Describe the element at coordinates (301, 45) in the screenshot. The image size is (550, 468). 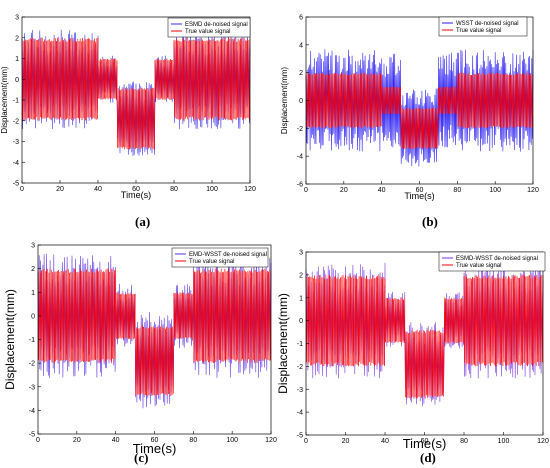
I see `y-tick-label: 4` at that location.